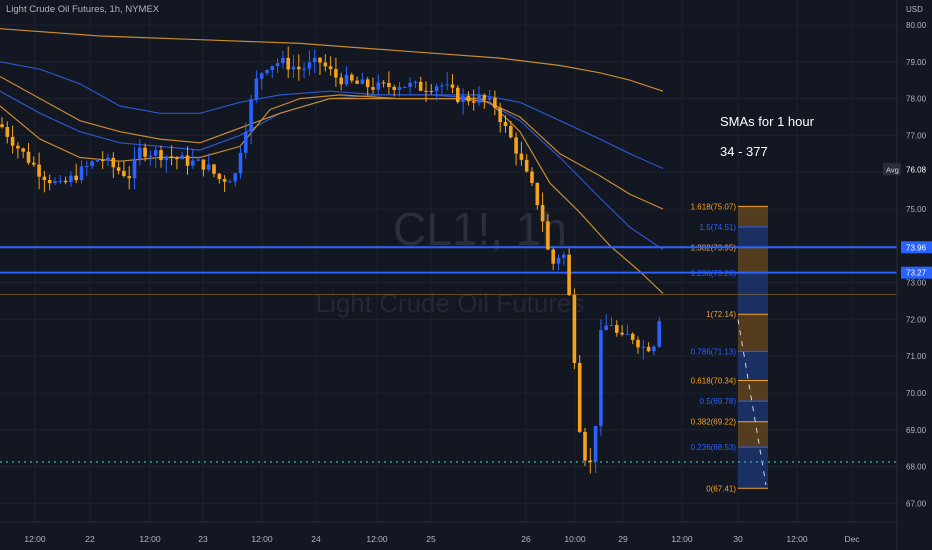  I want to click on price-tick-label: 77.00, so click(916, 135).